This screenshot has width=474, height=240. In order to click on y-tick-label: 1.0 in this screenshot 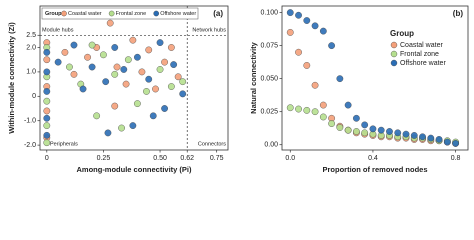, I will do `click(31, 72)`.